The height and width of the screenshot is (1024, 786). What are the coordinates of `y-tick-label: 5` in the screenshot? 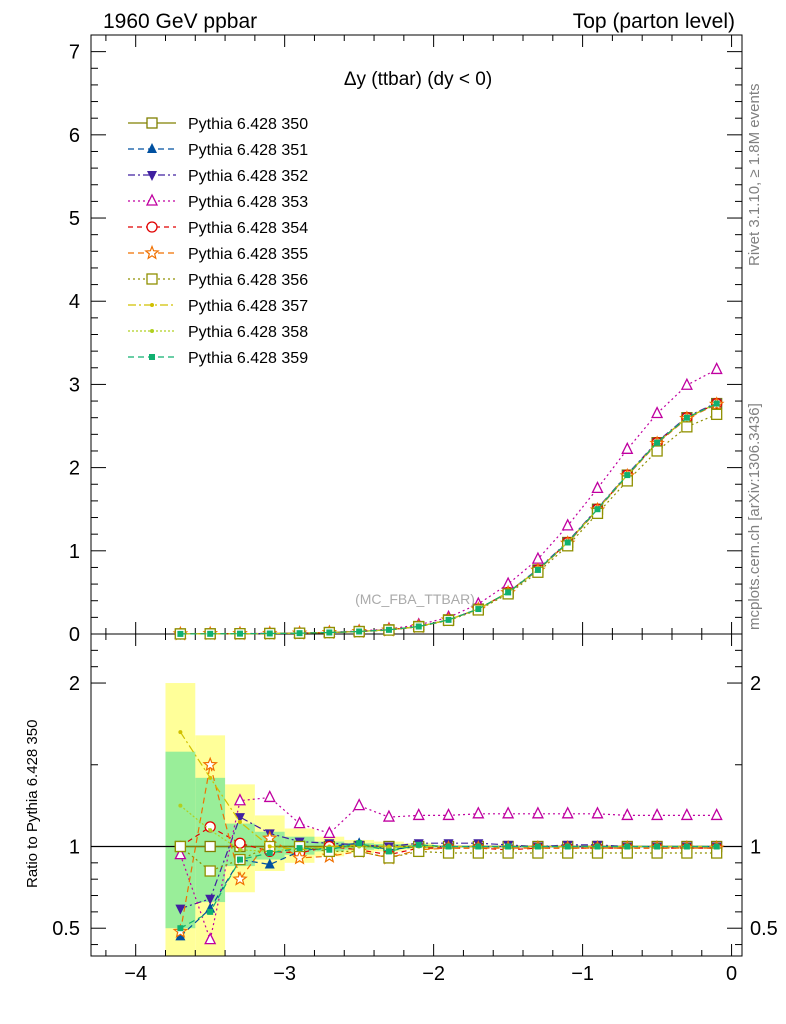 It's located at (74, 219).